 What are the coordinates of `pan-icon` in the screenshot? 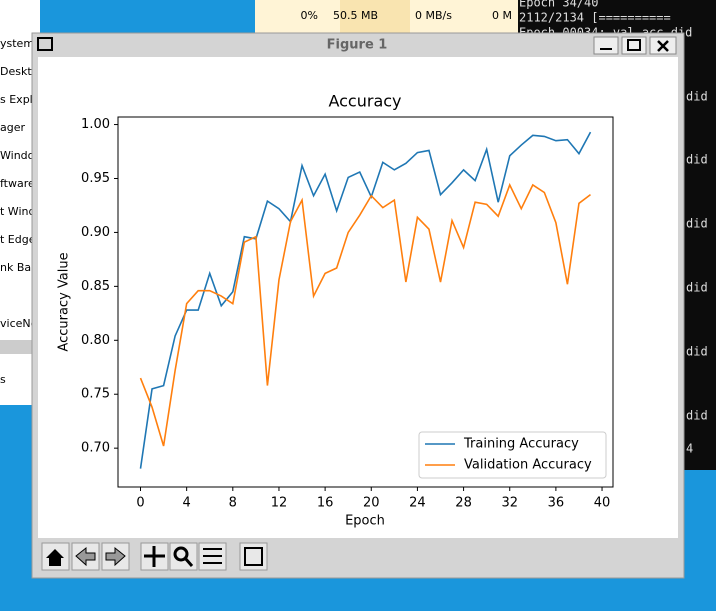 It's located at (154, 556).